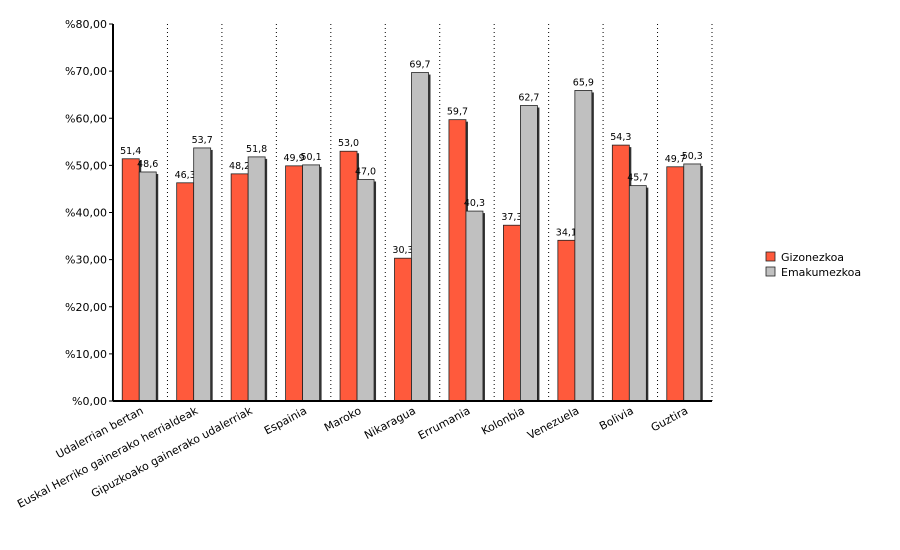 The width and height of the screenshot is (900, 550). I want to click on value-label: 54,3, so click(620, 137).